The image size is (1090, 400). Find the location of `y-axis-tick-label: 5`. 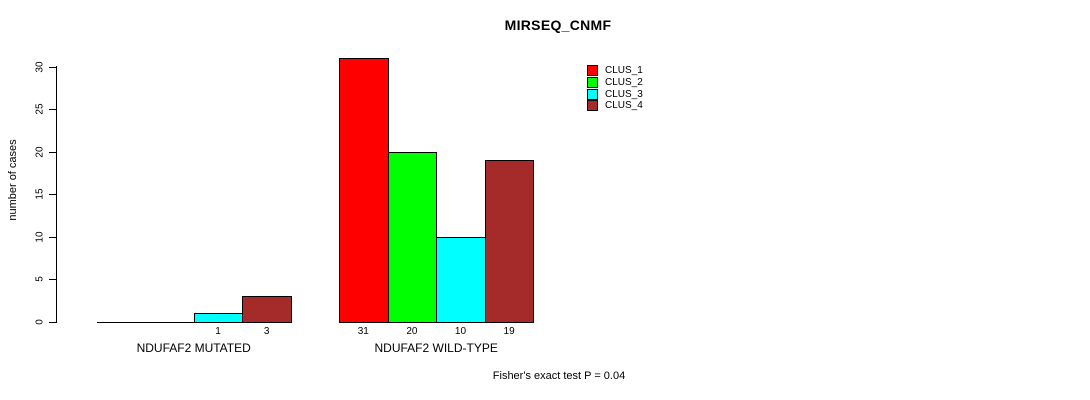

y-axis-tick-label: 5 is located at coordinates (40, 279).